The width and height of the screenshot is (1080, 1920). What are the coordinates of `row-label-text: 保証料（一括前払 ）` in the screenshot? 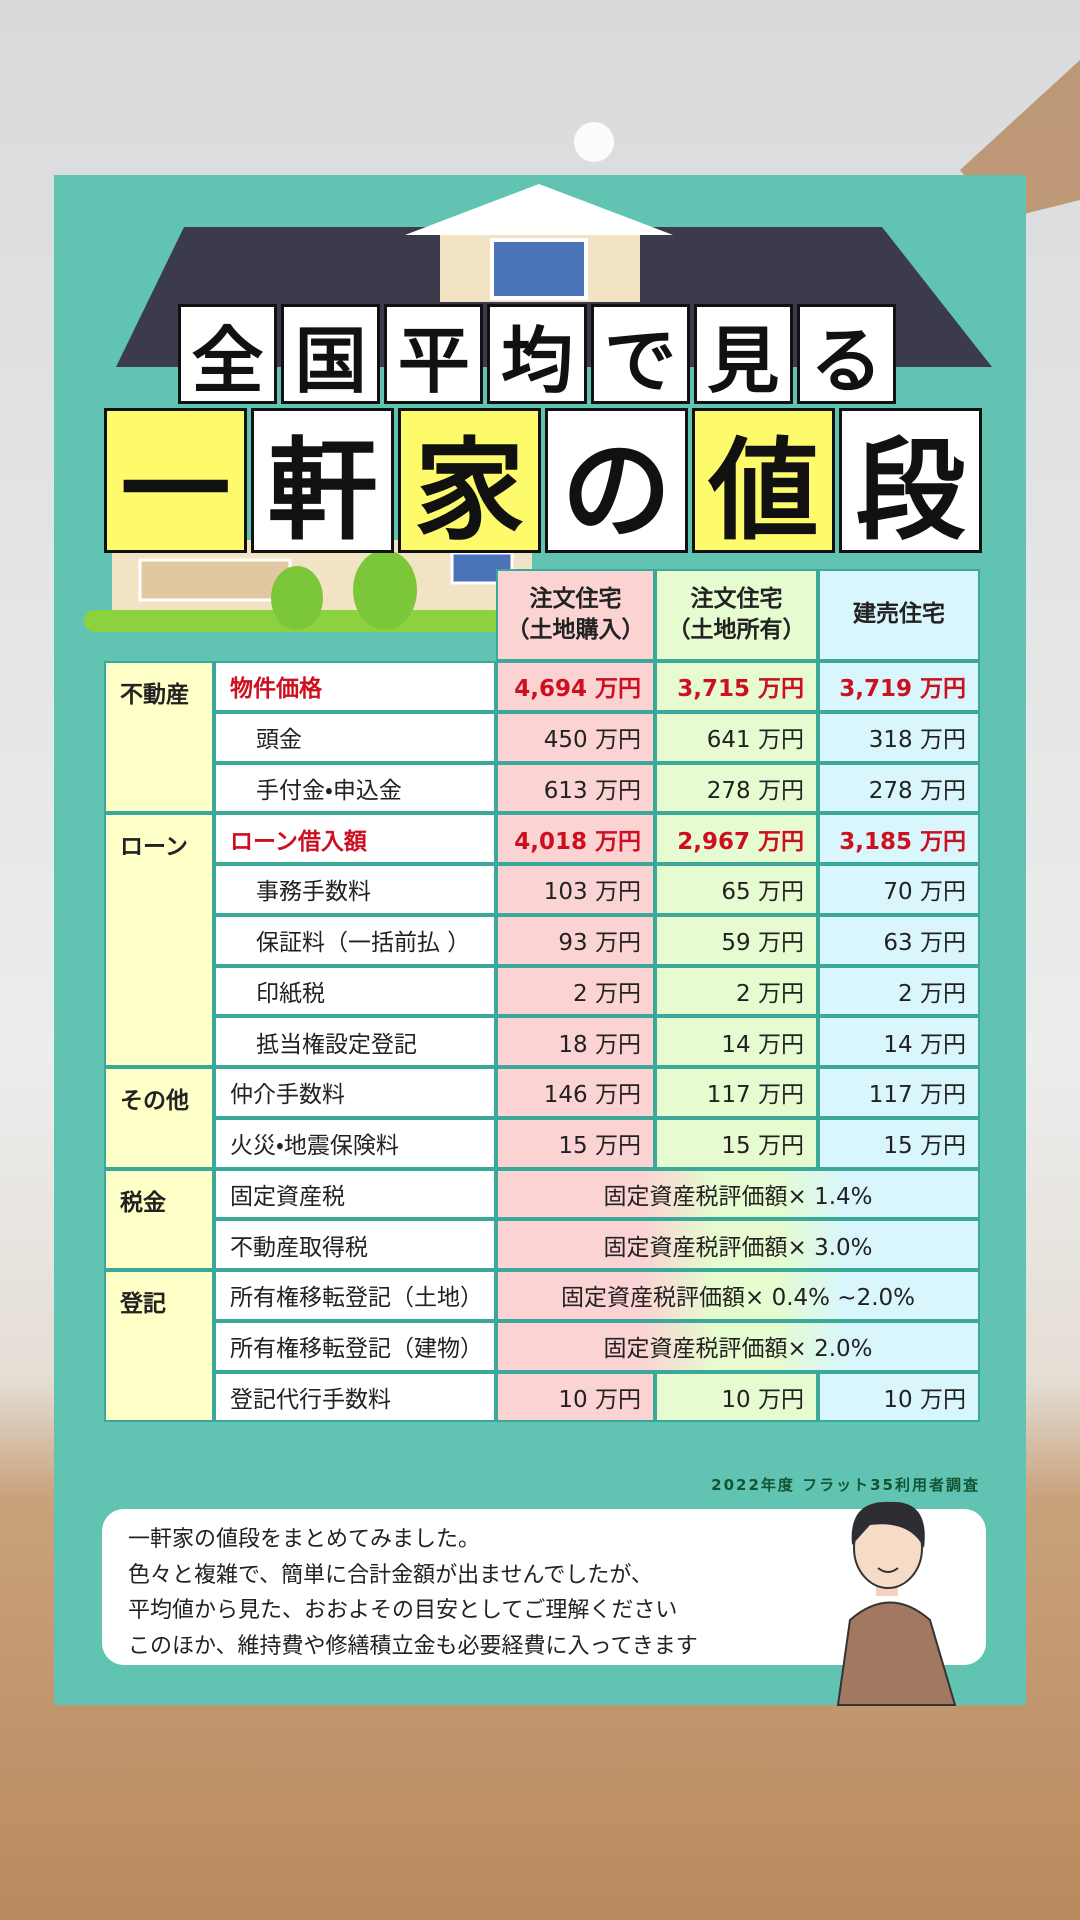 It's located at (363, 943).